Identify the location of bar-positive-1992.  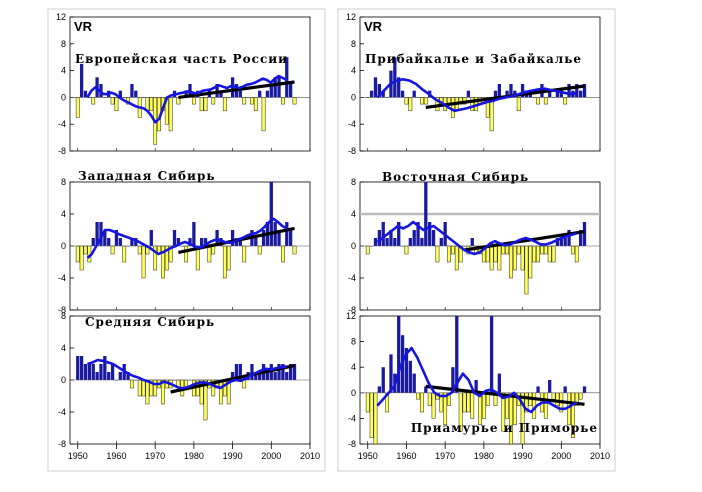
(240, 242).